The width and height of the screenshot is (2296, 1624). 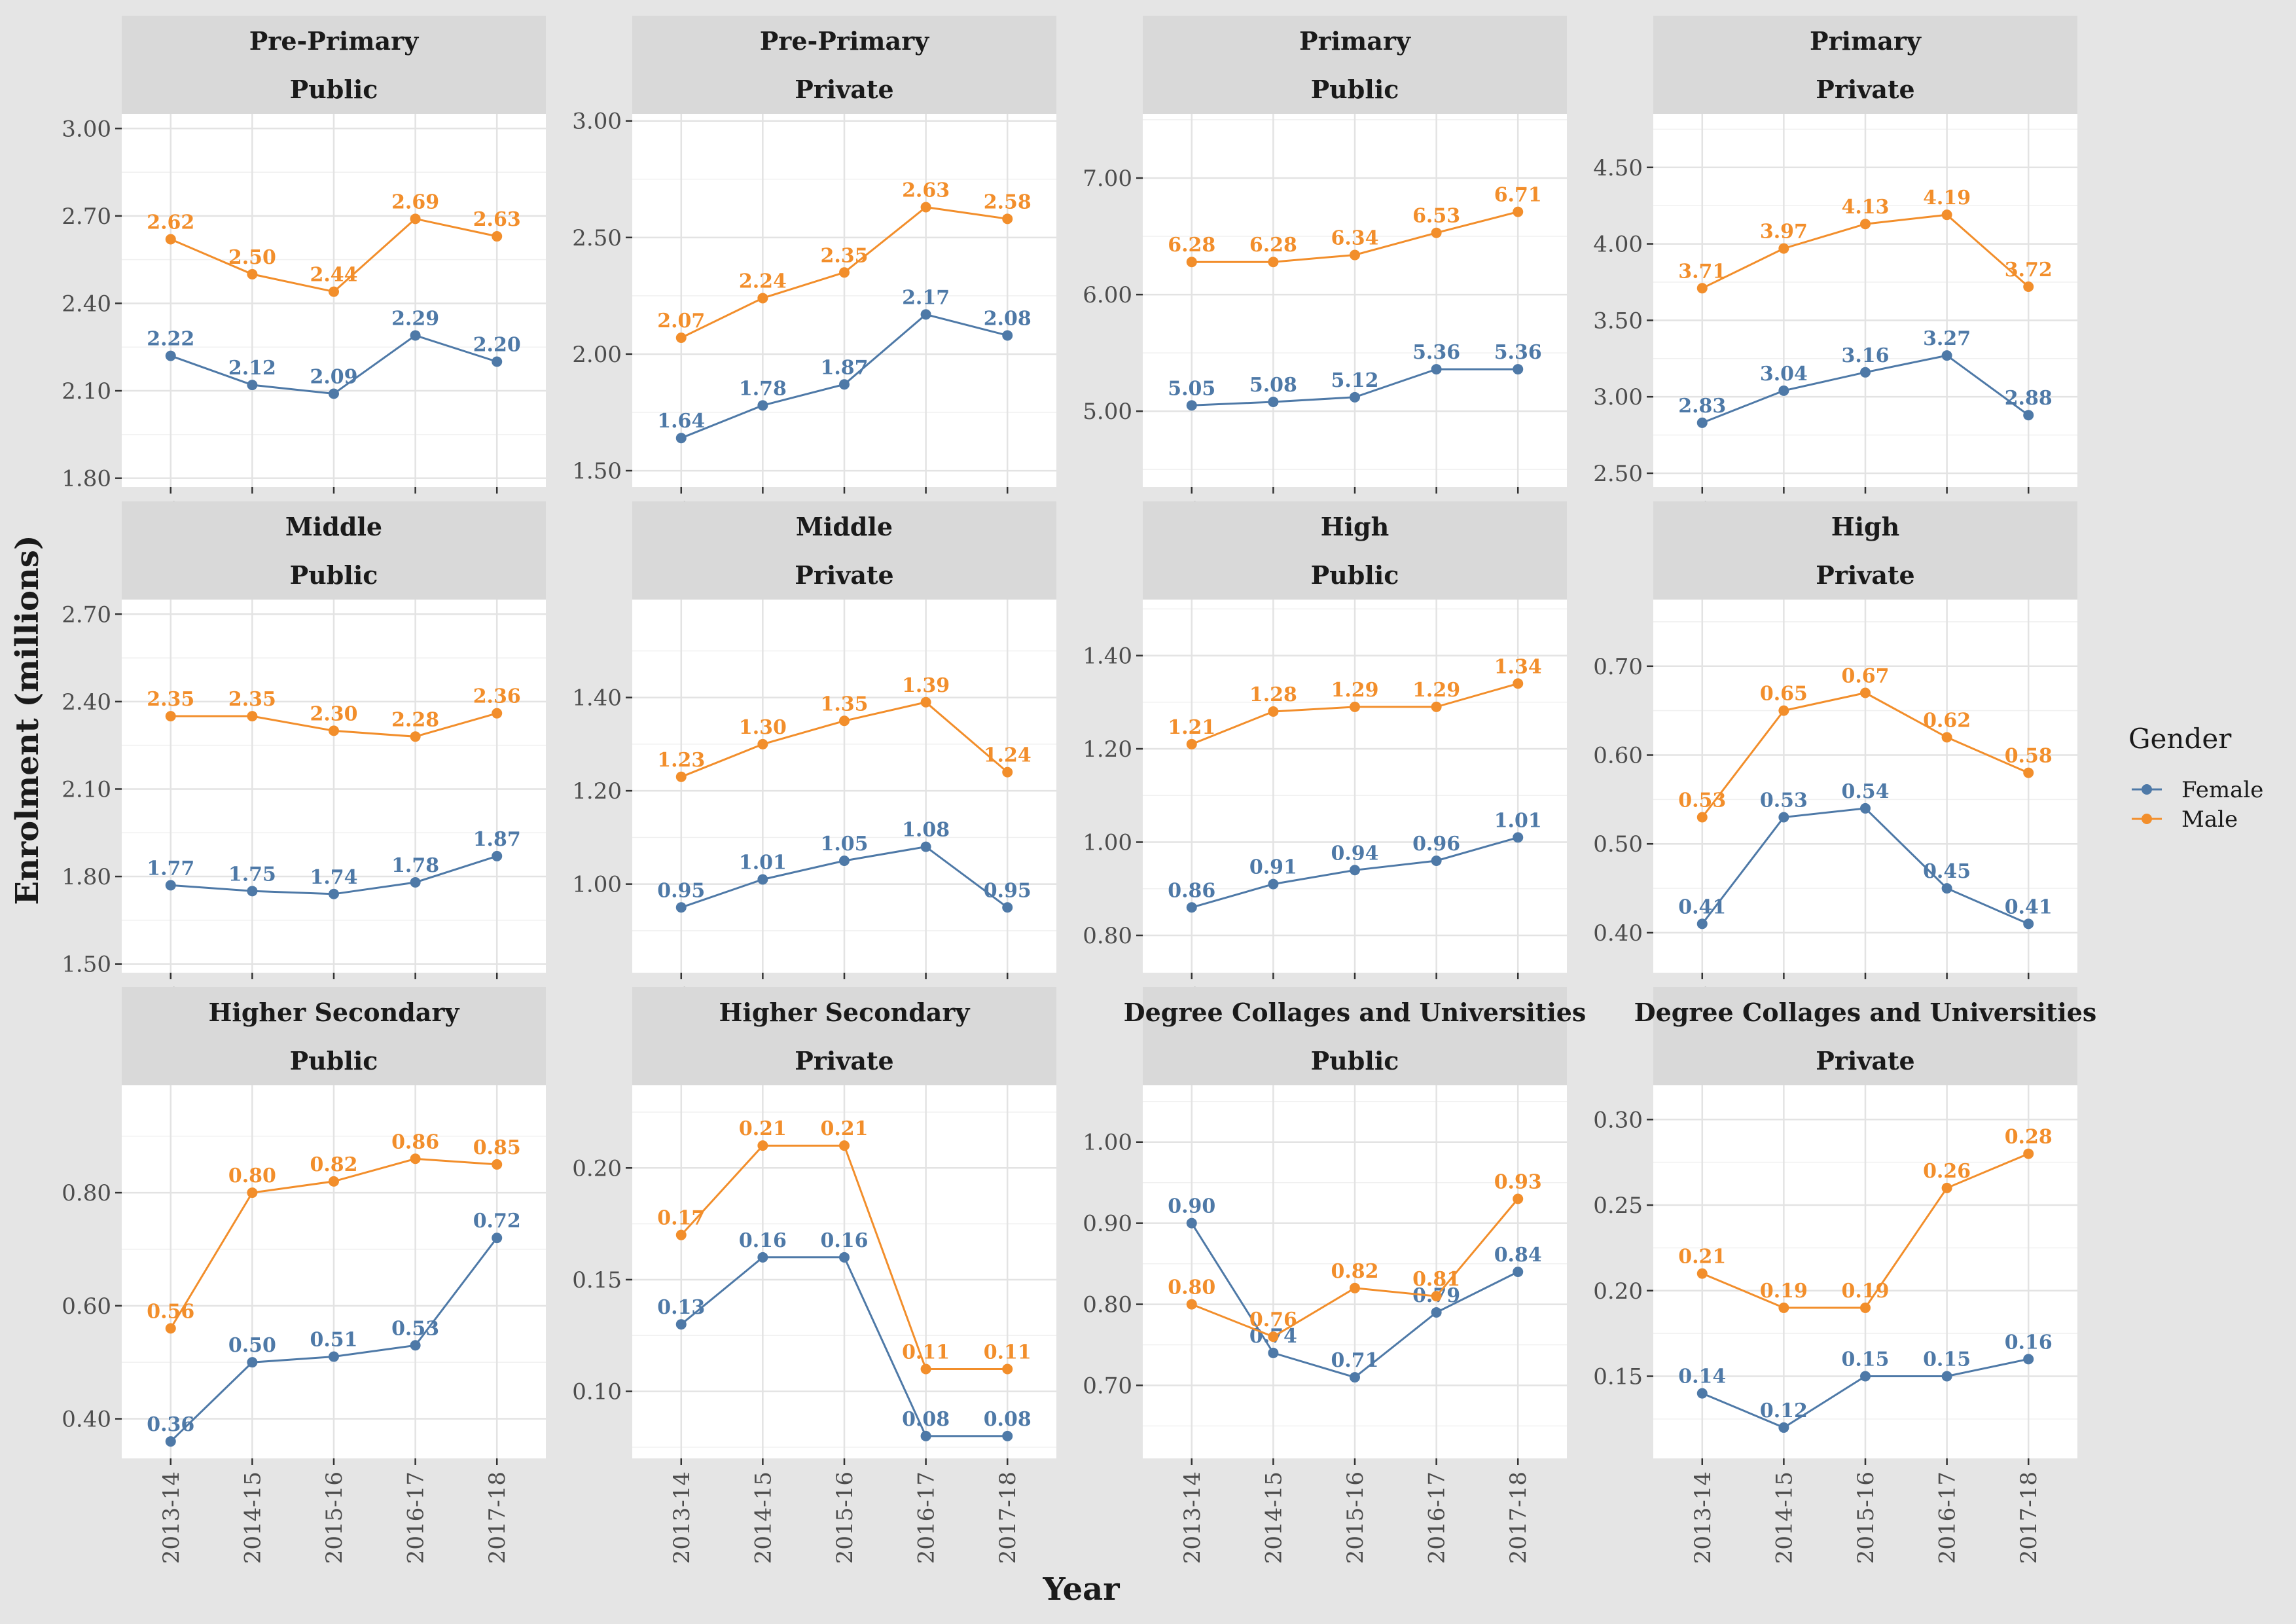 I want to click on y-tick-label: 2.40, so click(x=86, y=304).